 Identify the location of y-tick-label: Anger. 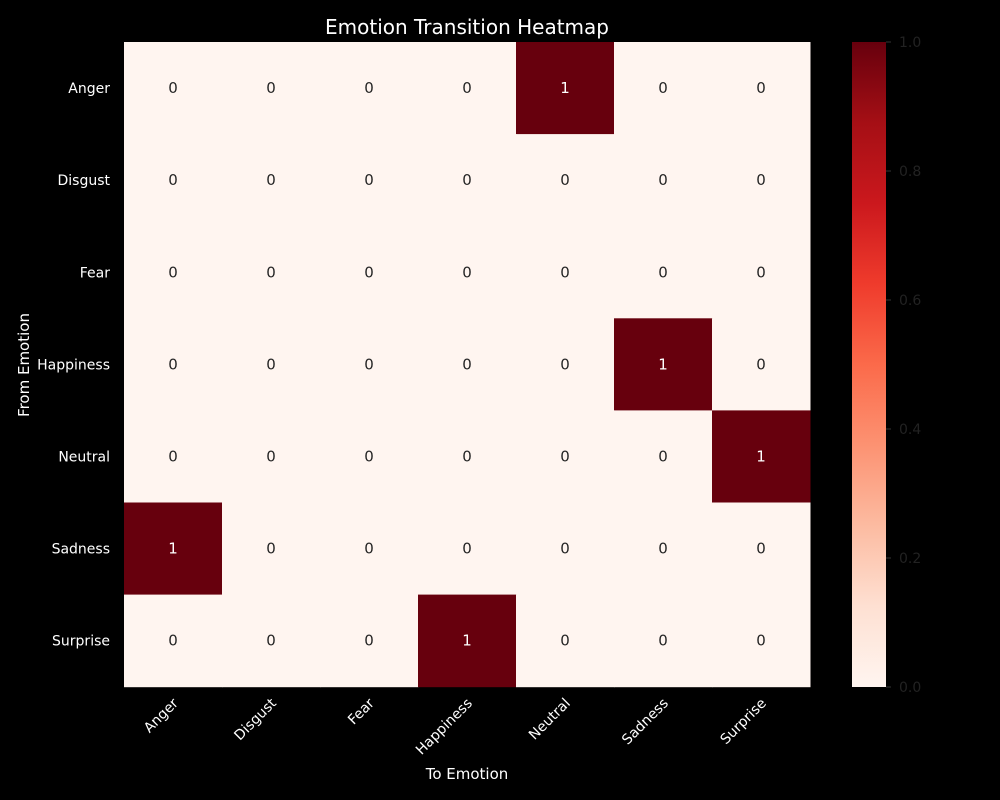
(89, 89).